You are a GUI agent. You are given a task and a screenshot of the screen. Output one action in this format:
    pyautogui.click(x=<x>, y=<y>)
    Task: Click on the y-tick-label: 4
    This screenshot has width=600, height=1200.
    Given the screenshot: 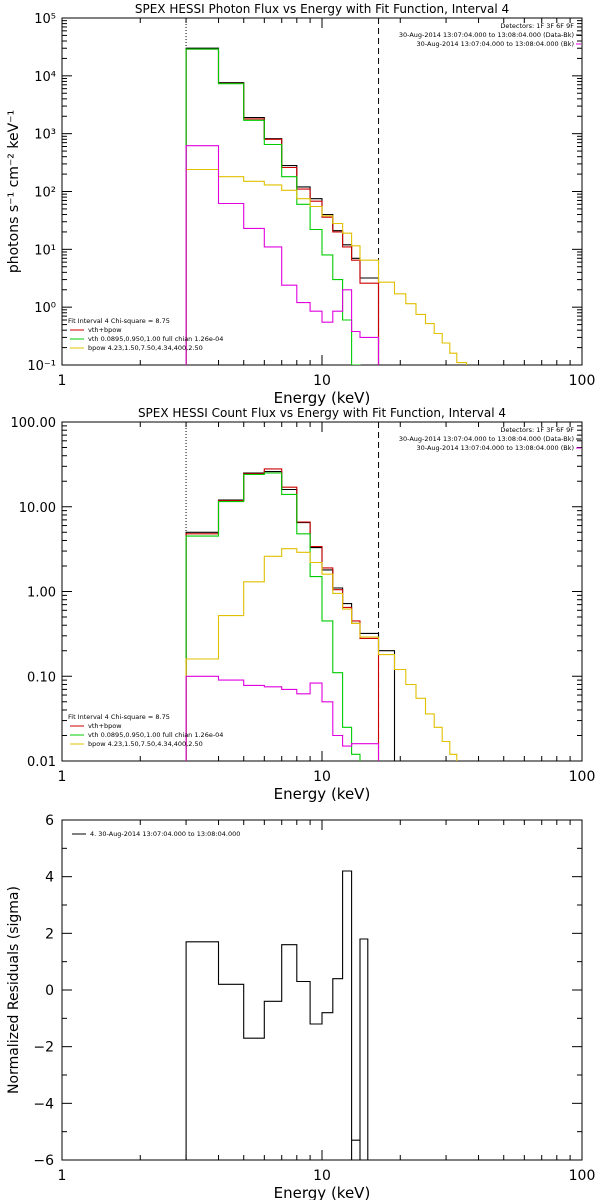 What is the action you would take?
    pyautogui.click(x=49, y=878)
    